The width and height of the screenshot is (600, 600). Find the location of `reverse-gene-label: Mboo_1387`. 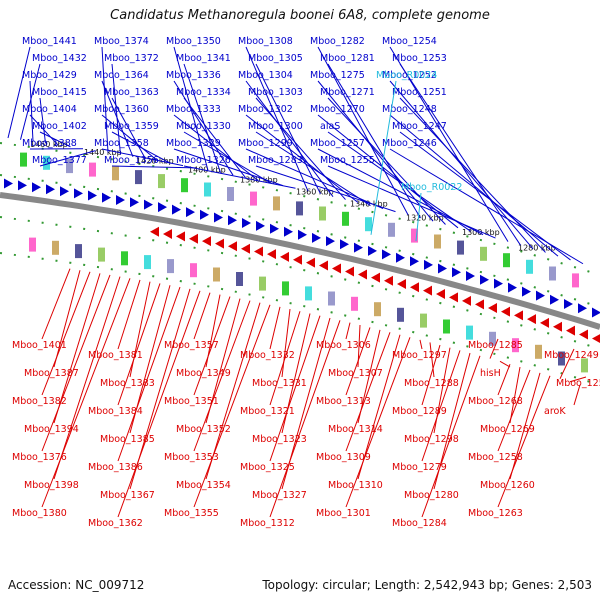

reverse-gene-label: Mboo_1387 is located at coordinates (51, 373).